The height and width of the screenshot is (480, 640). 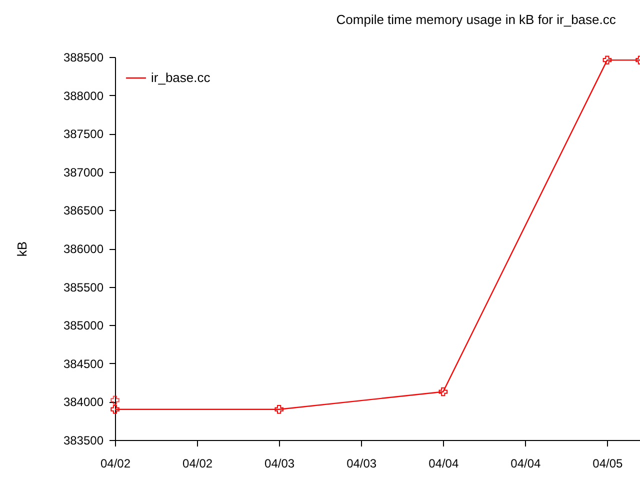 I want to click on y-tick-label: 387000, so click(x=83, y=172).